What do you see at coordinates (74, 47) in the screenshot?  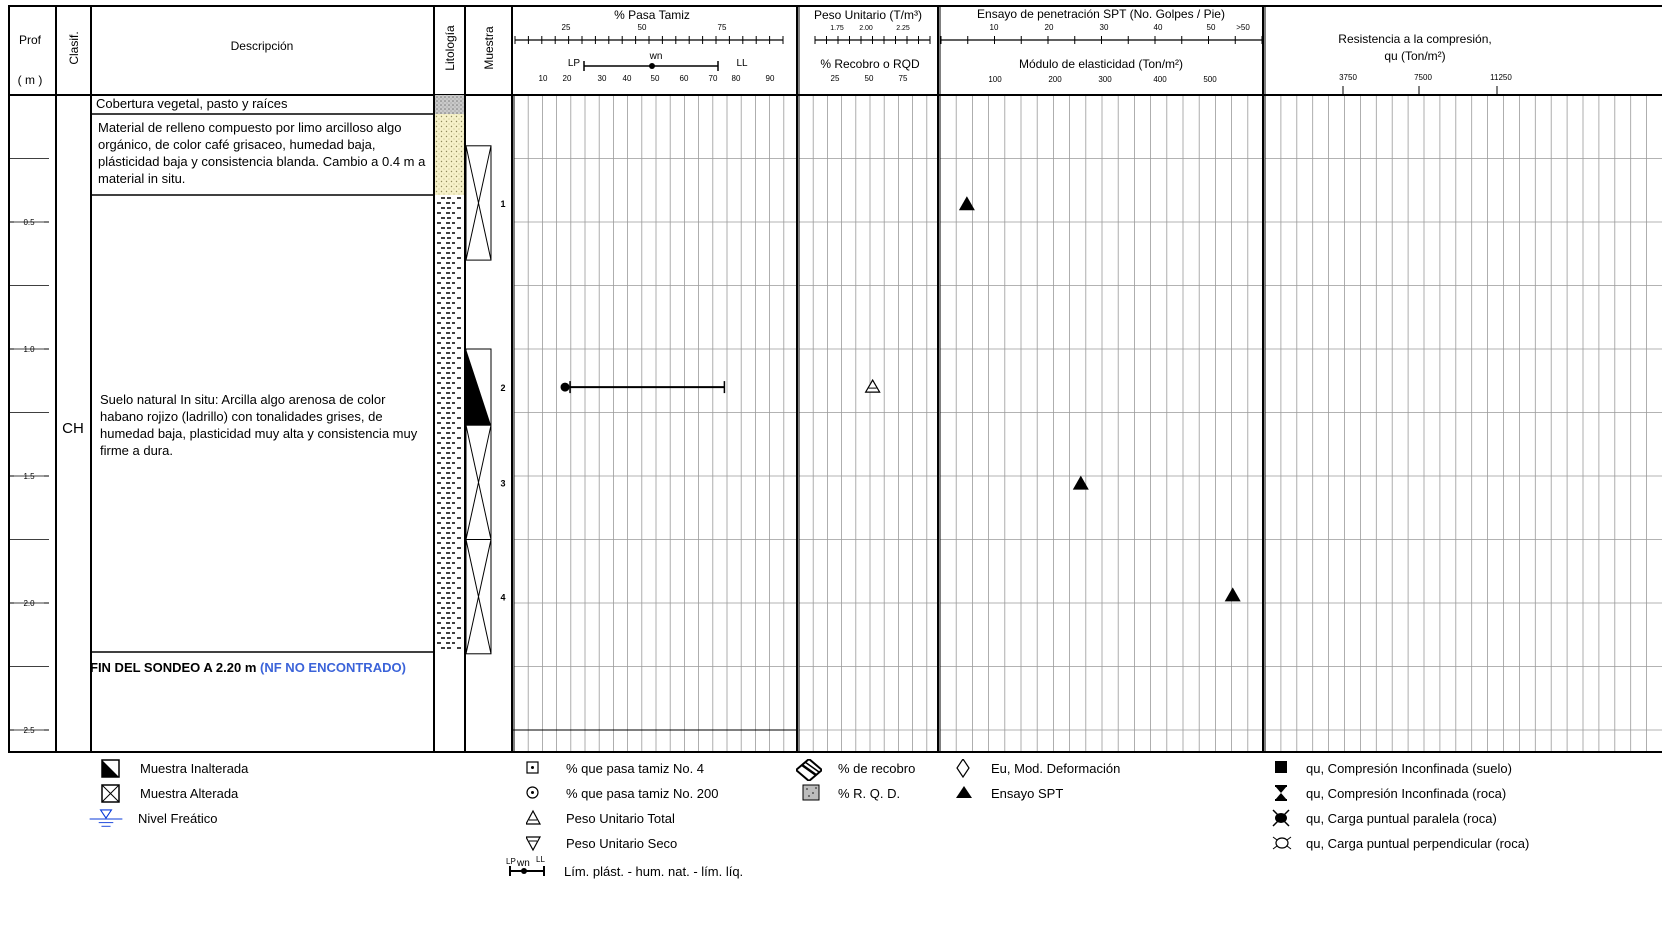 I see `header-clasif: Clasif.` at bounding box center [74, 47].